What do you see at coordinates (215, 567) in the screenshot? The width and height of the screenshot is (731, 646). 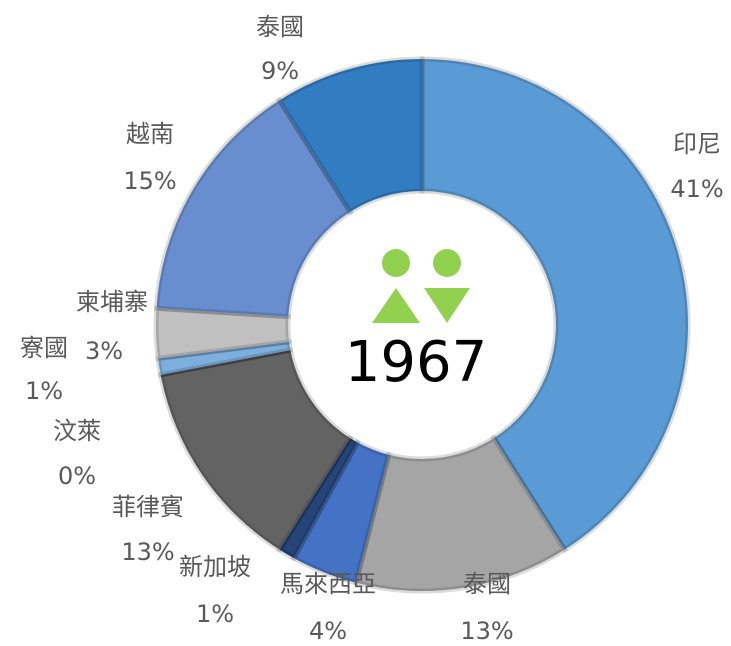 I see `category-label: 新加坡` at bounding box center [215, 567].